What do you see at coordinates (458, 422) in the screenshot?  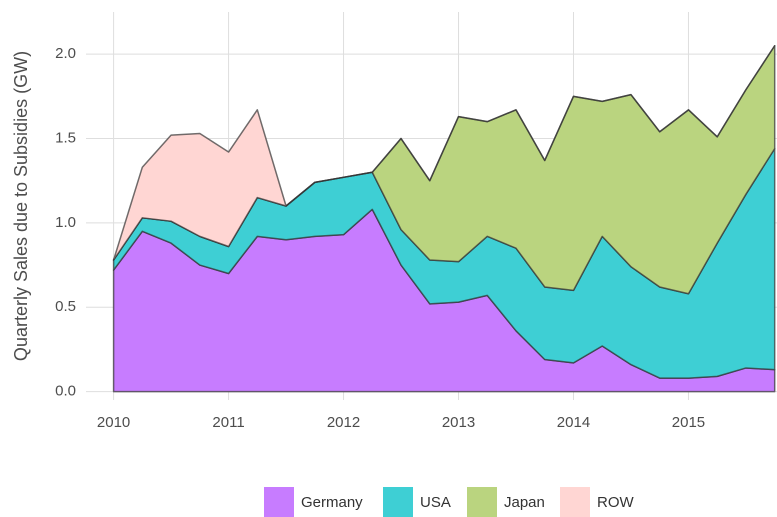 I see `x-tick-label: 2013` at bounding box center [458, 422].